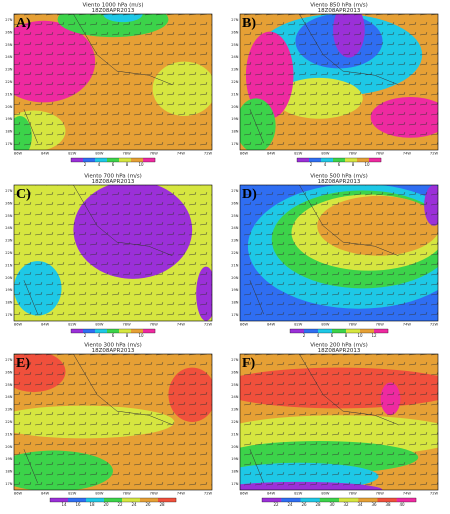 The image size is (450, 514). I want to click on lat-tick-label: 26N, so click(9, 372).